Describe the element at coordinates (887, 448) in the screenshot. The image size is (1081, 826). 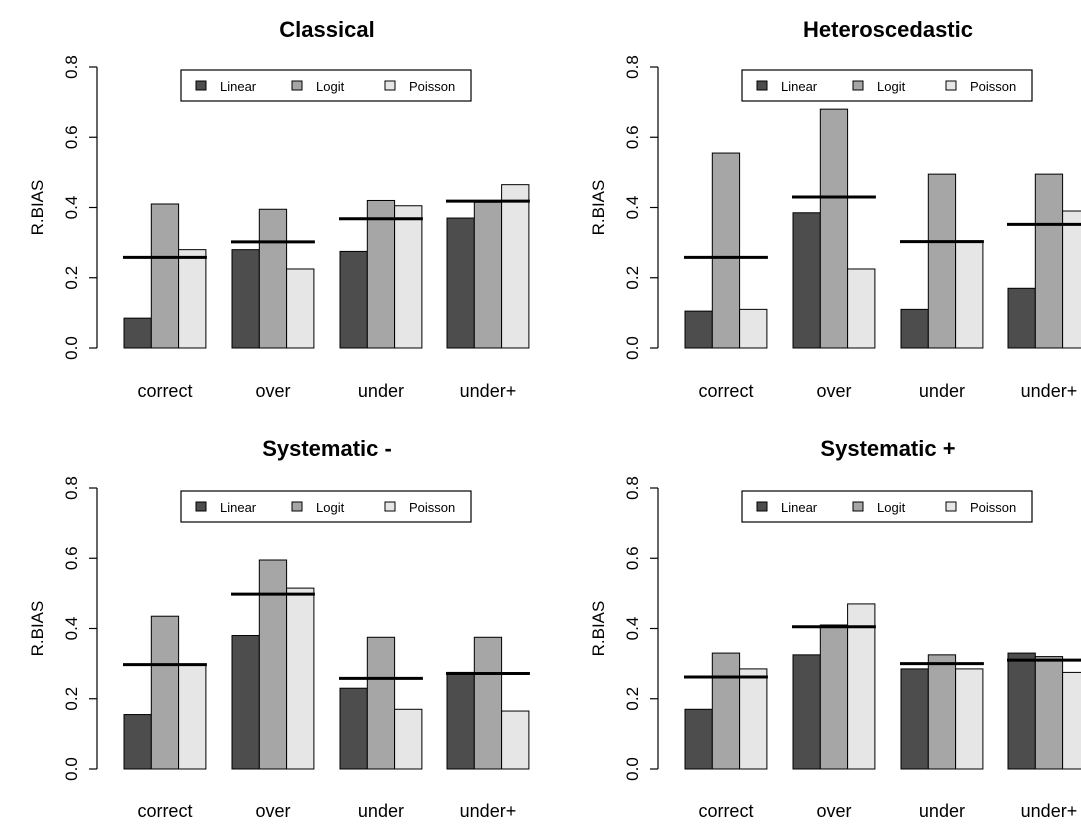
I see `chart-title: Systematic +` at that location.